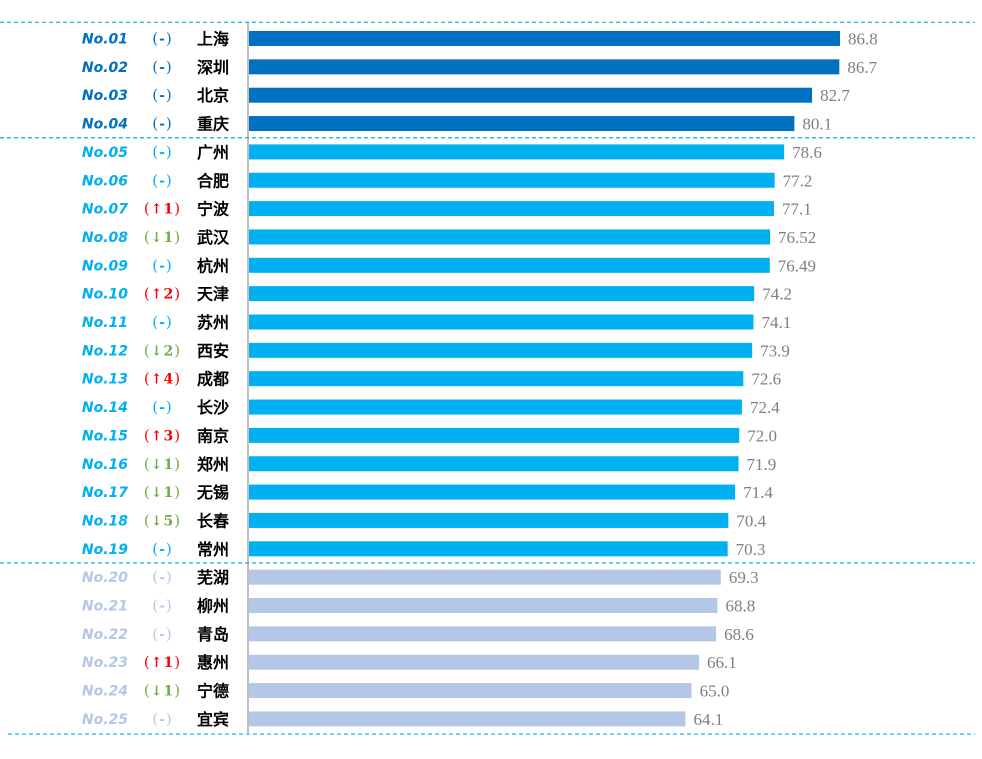  I want to click on value-label: 68.6, so click(739, 634).